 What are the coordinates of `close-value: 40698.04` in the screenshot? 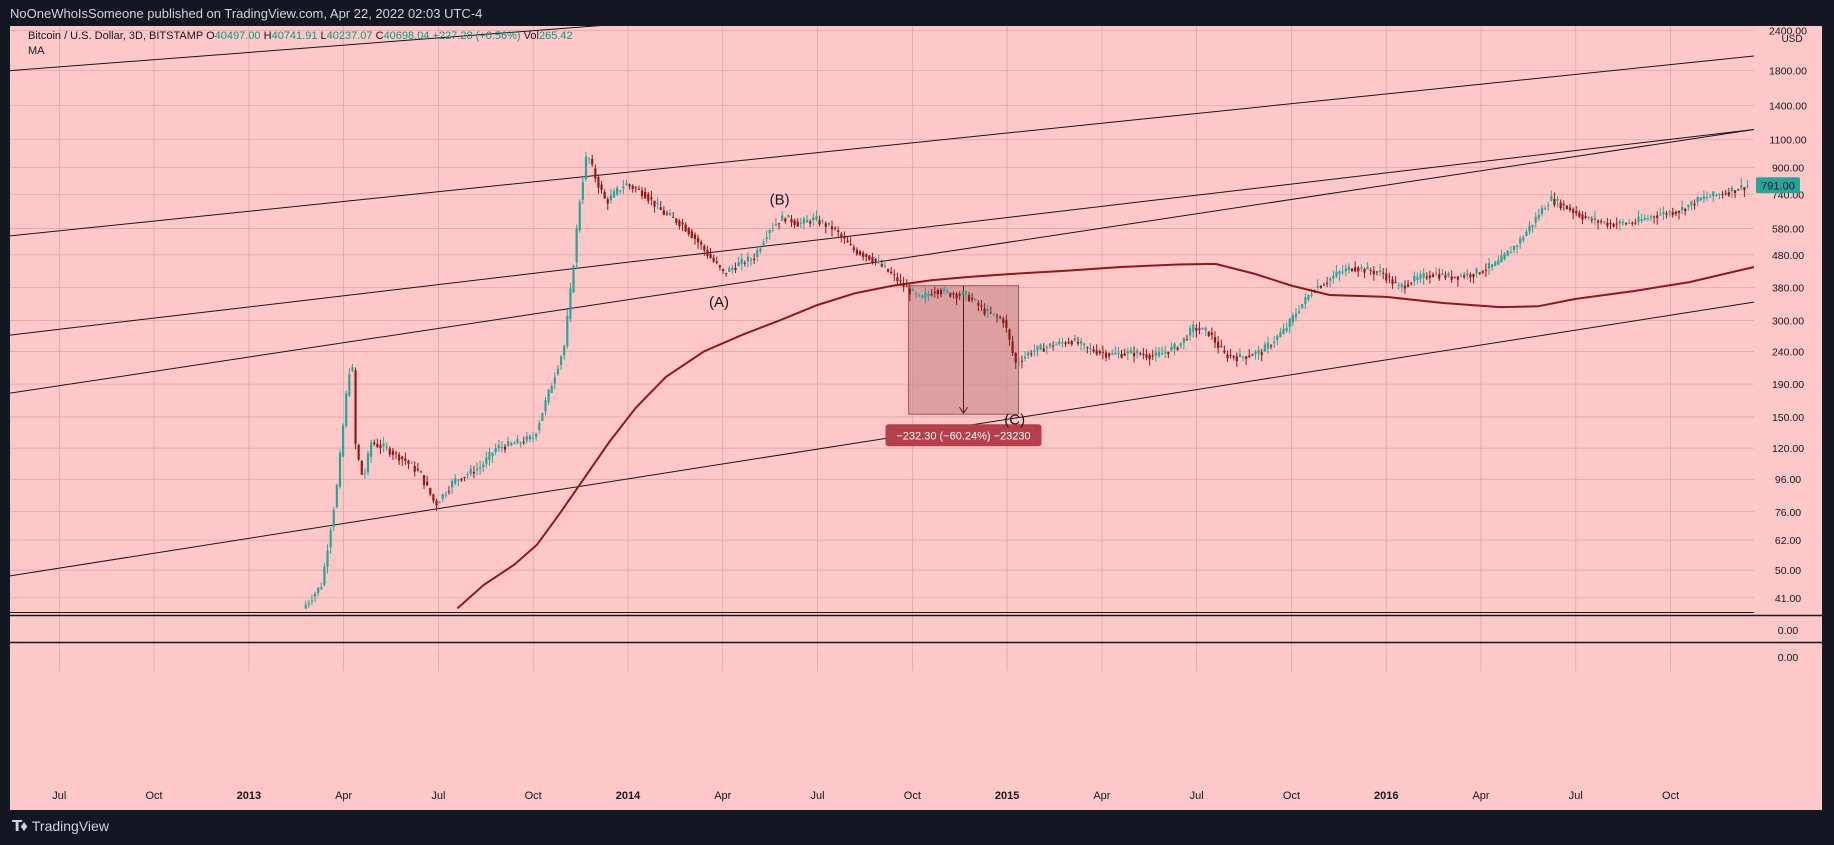 It's located at (406, 36).